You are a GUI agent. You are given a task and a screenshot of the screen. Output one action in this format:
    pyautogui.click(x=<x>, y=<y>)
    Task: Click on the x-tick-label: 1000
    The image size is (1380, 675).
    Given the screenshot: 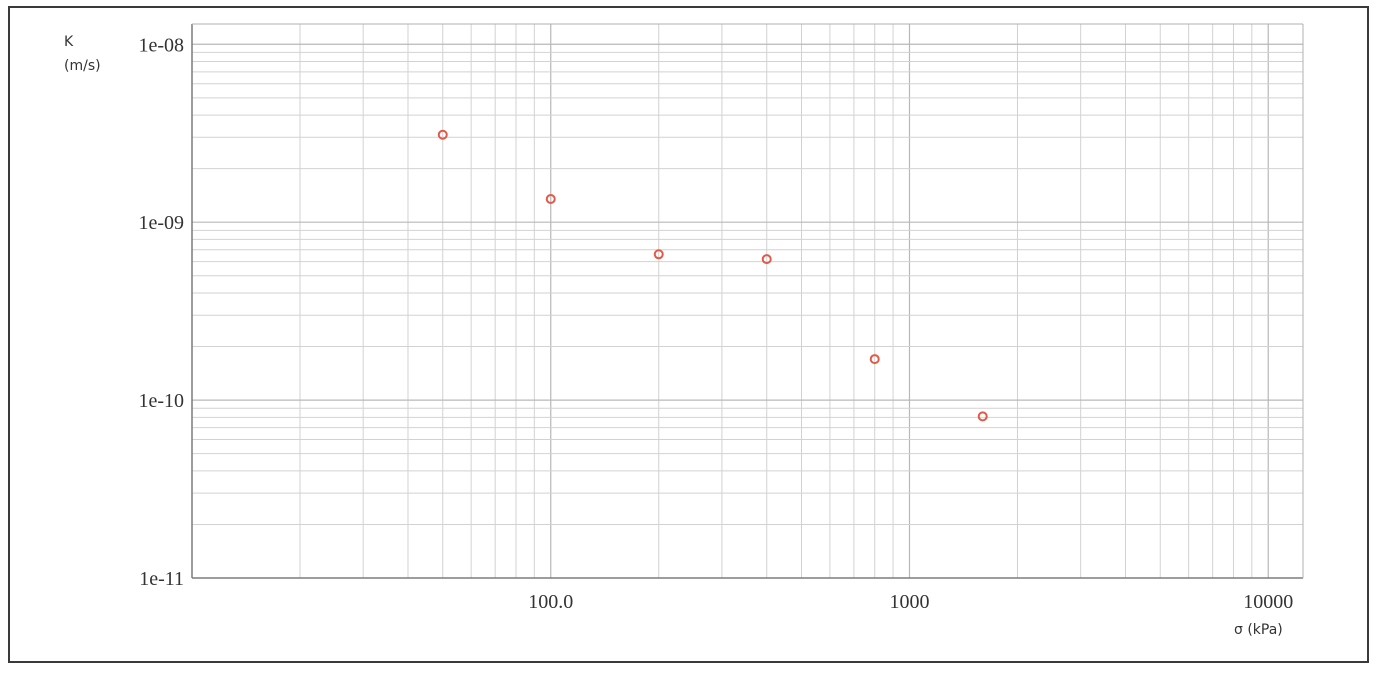 What is the action you would take?
    pyautogui.click(x=909, y=602)
    